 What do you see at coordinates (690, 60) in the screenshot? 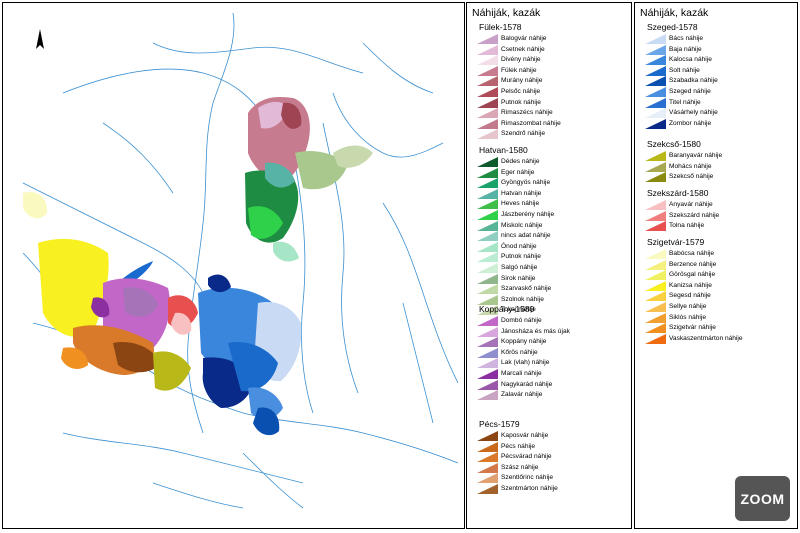
I see `legend-item-label: Kalocsa náhije` at bounding box center [690, 60].